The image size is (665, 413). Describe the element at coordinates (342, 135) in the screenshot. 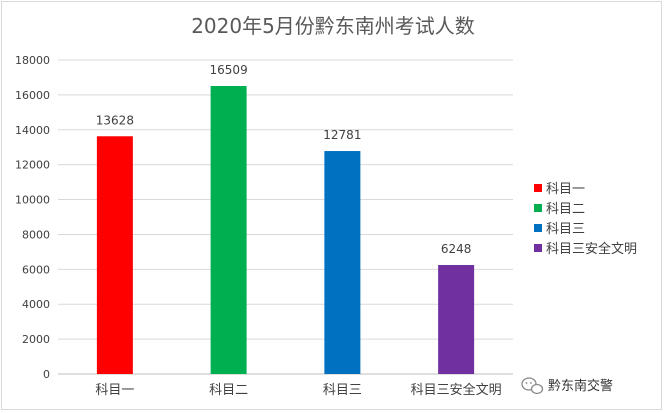

I see `data-label: 12781` at that location.